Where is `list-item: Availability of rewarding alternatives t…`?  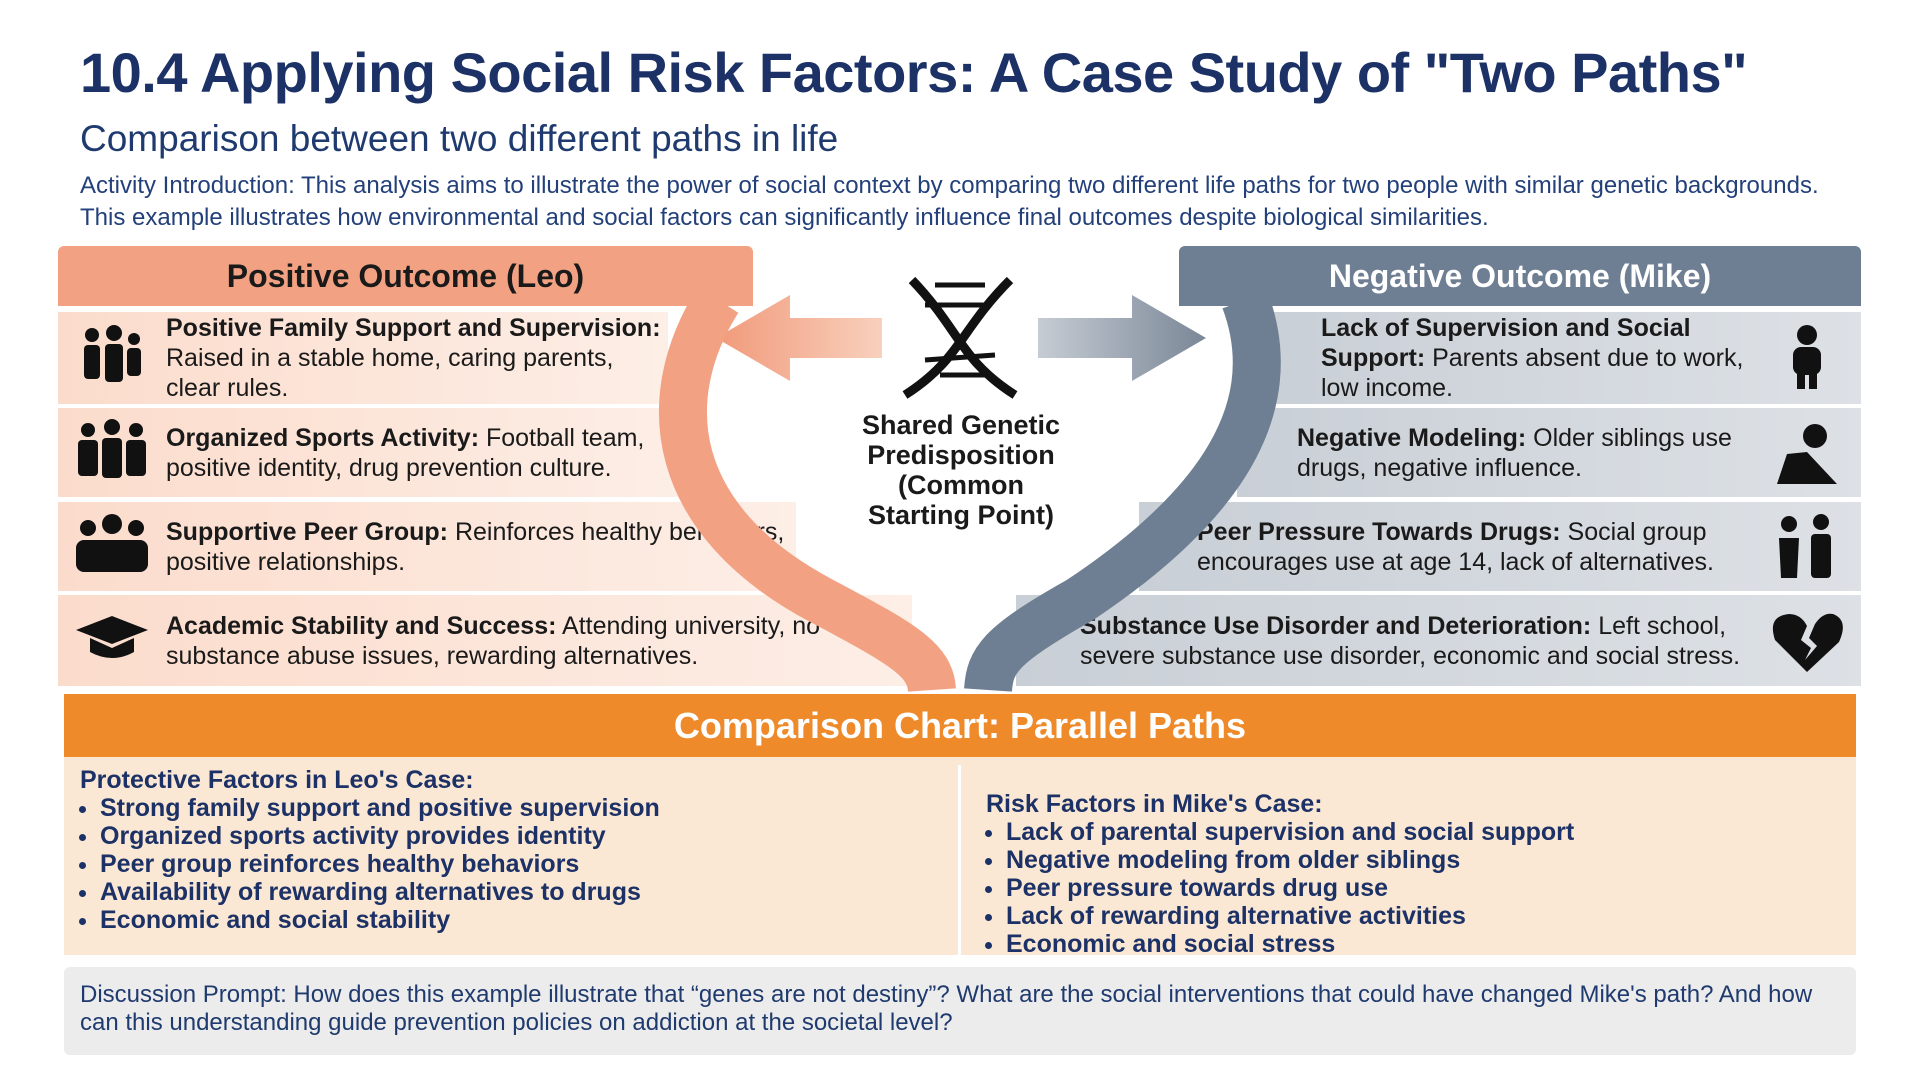
list-item: Availability of rewarding alternatives t… is located at coordinates (380, 892).